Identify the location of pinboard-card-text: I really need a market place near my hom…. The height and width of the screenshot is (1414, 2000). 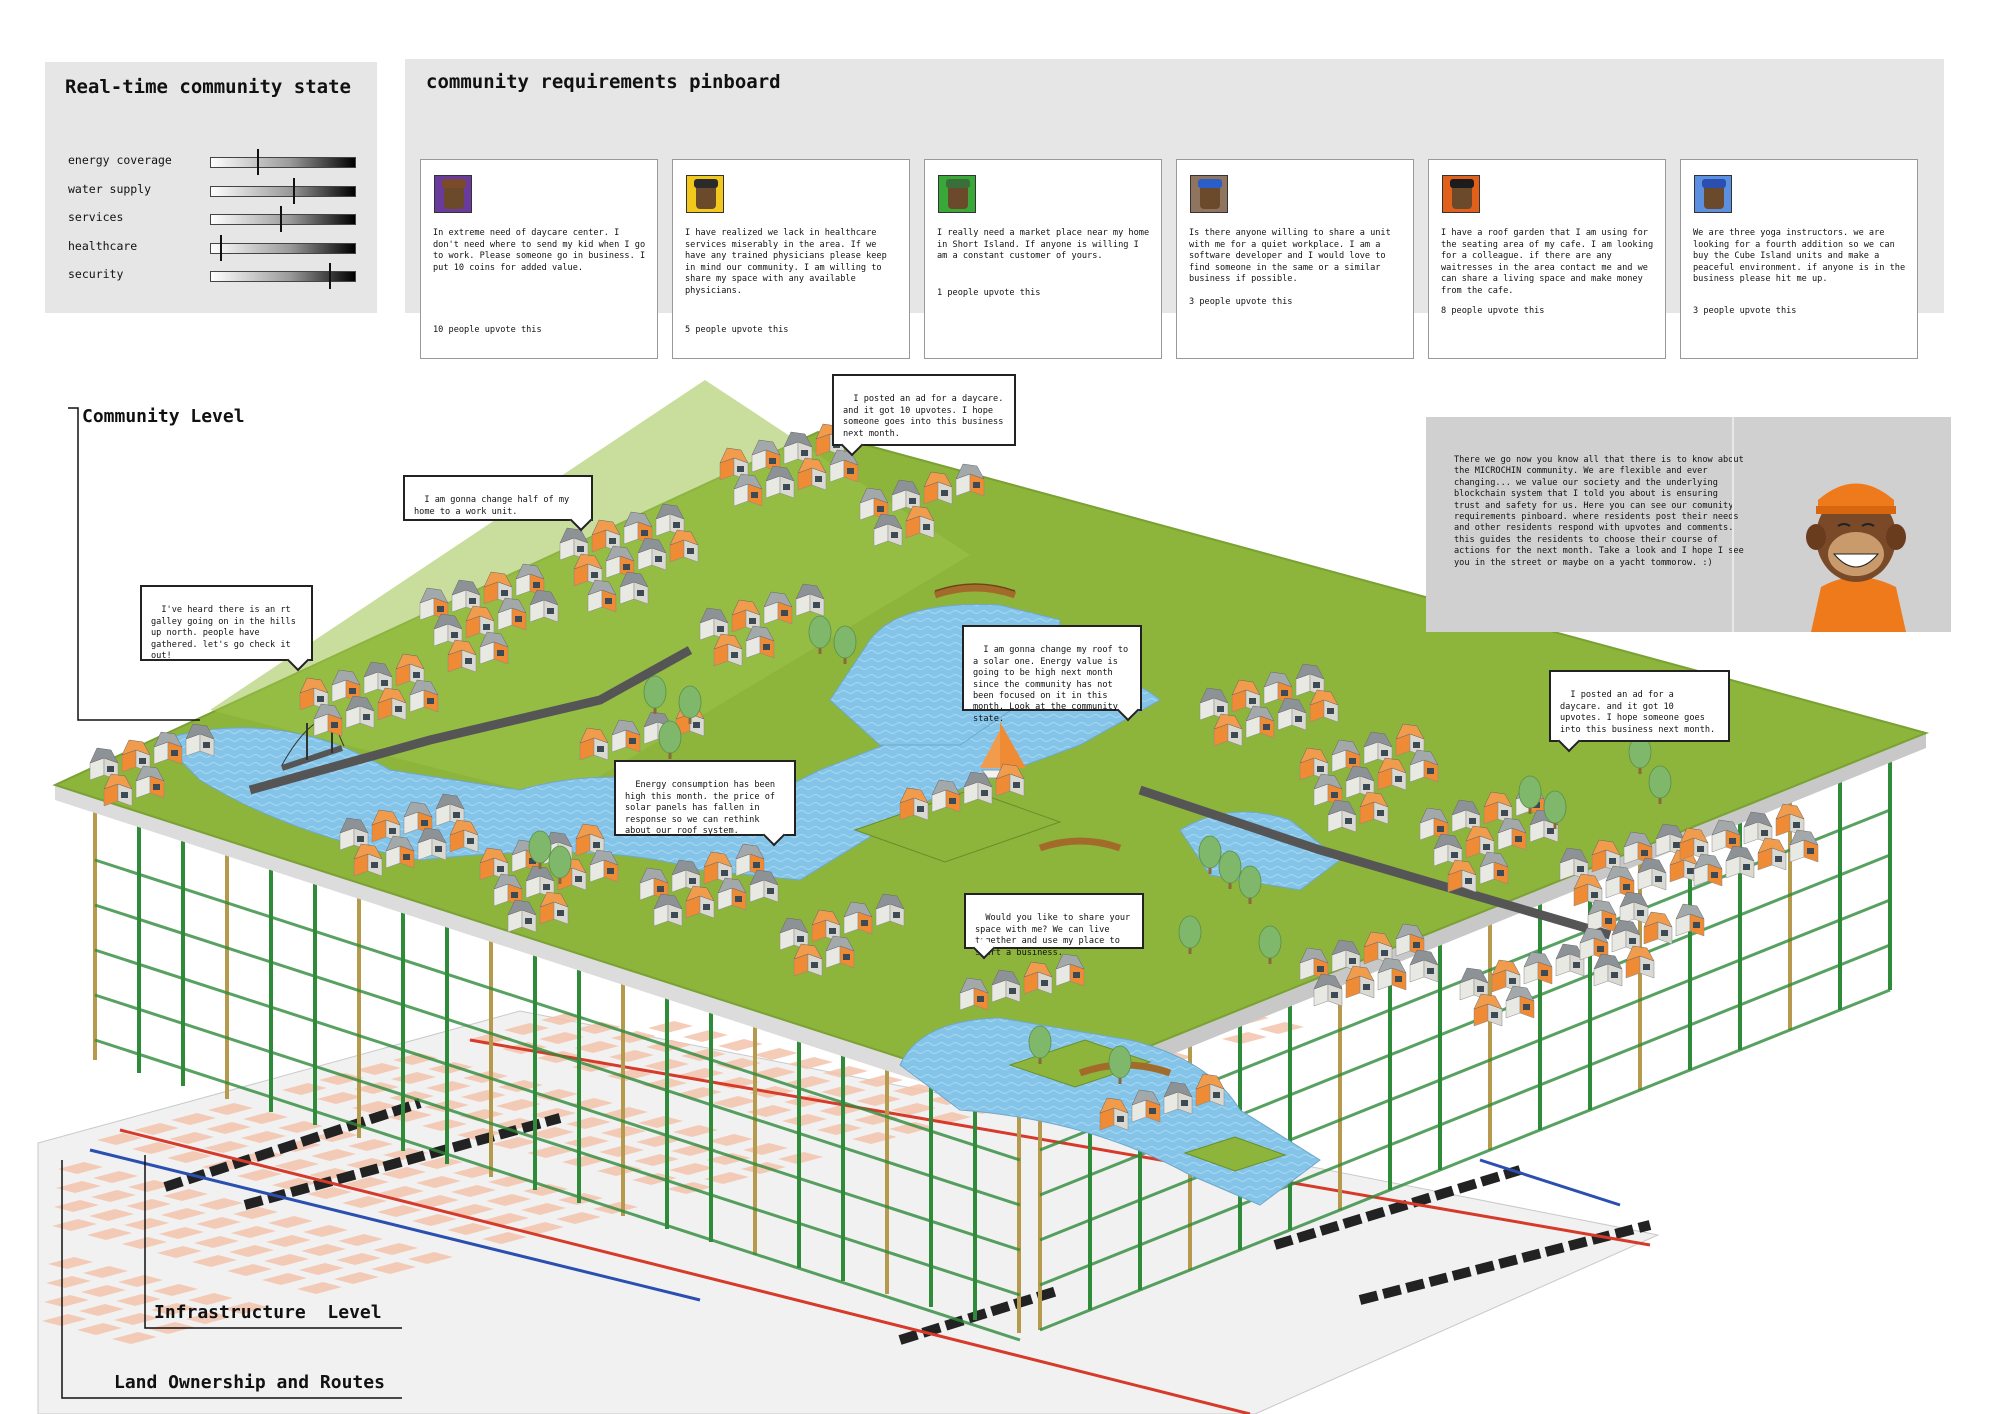
(1046, 244).